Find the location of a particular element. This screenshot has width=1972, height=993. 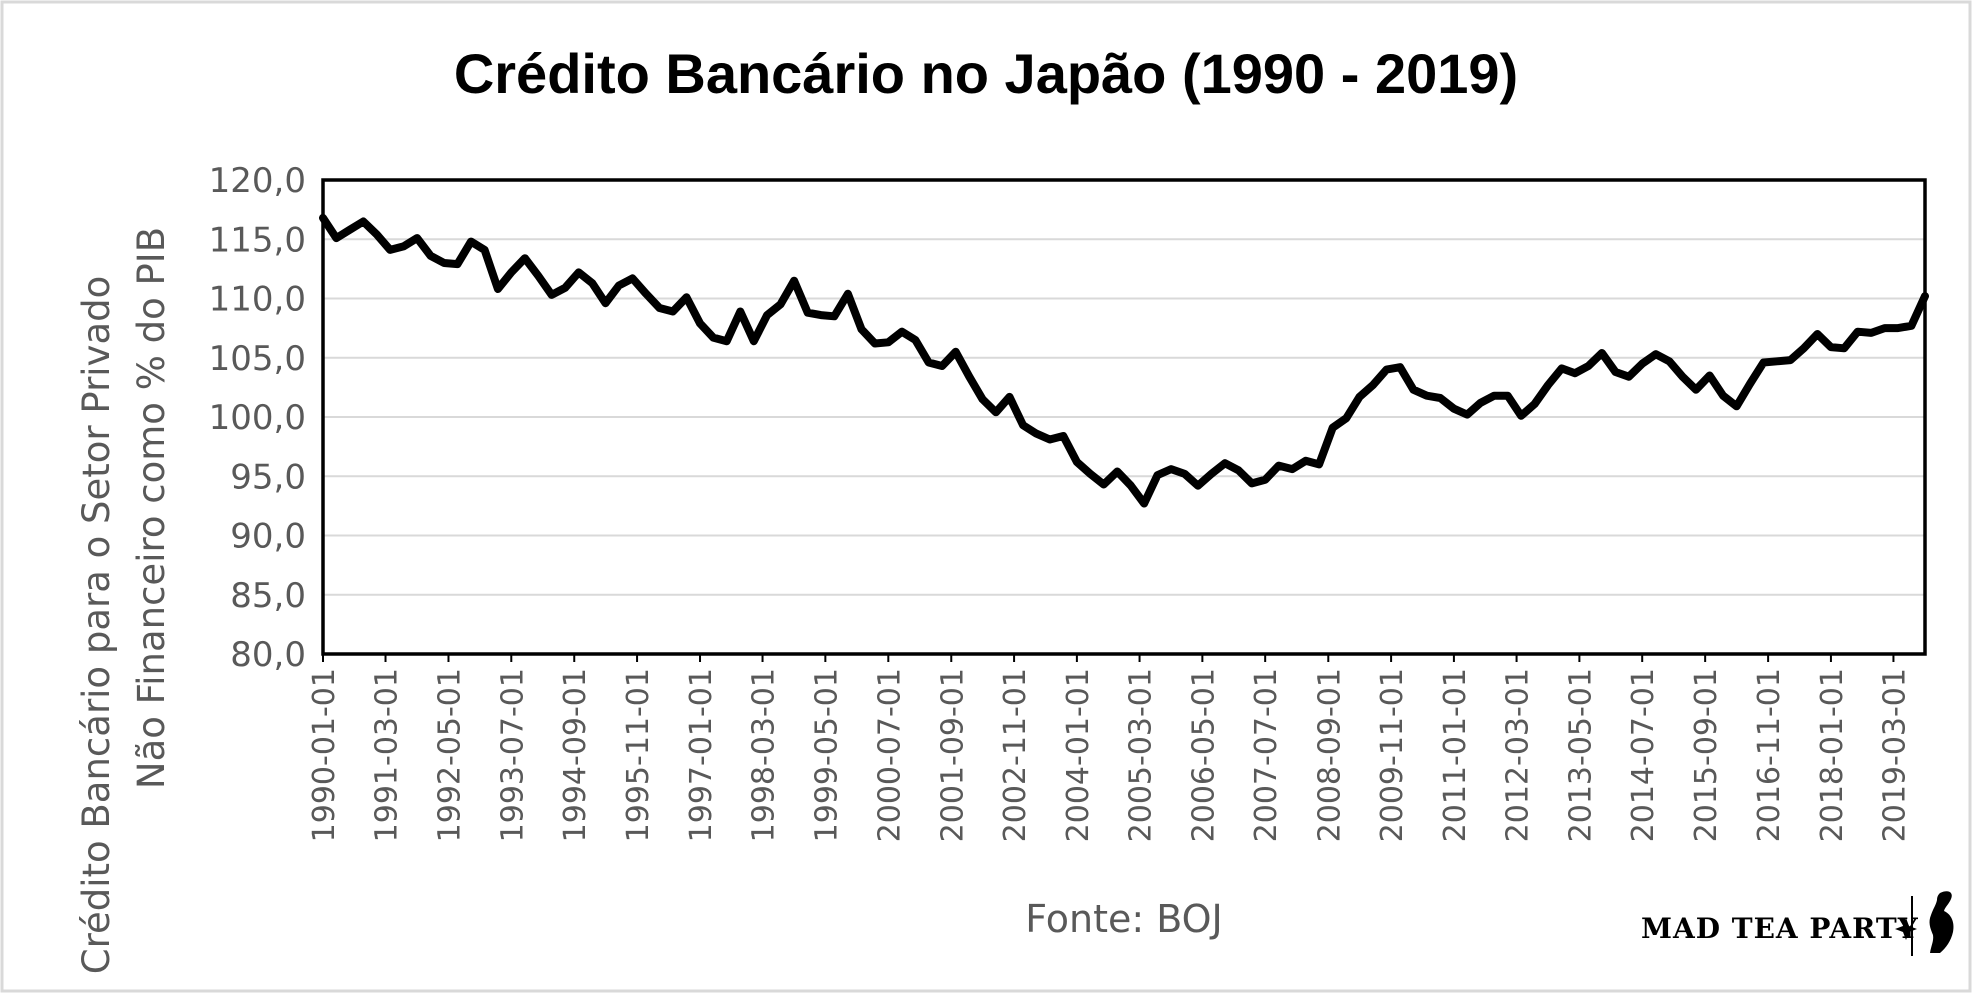

x-tick-label: 2012-03-01 is located at coordinates (1518, 755).